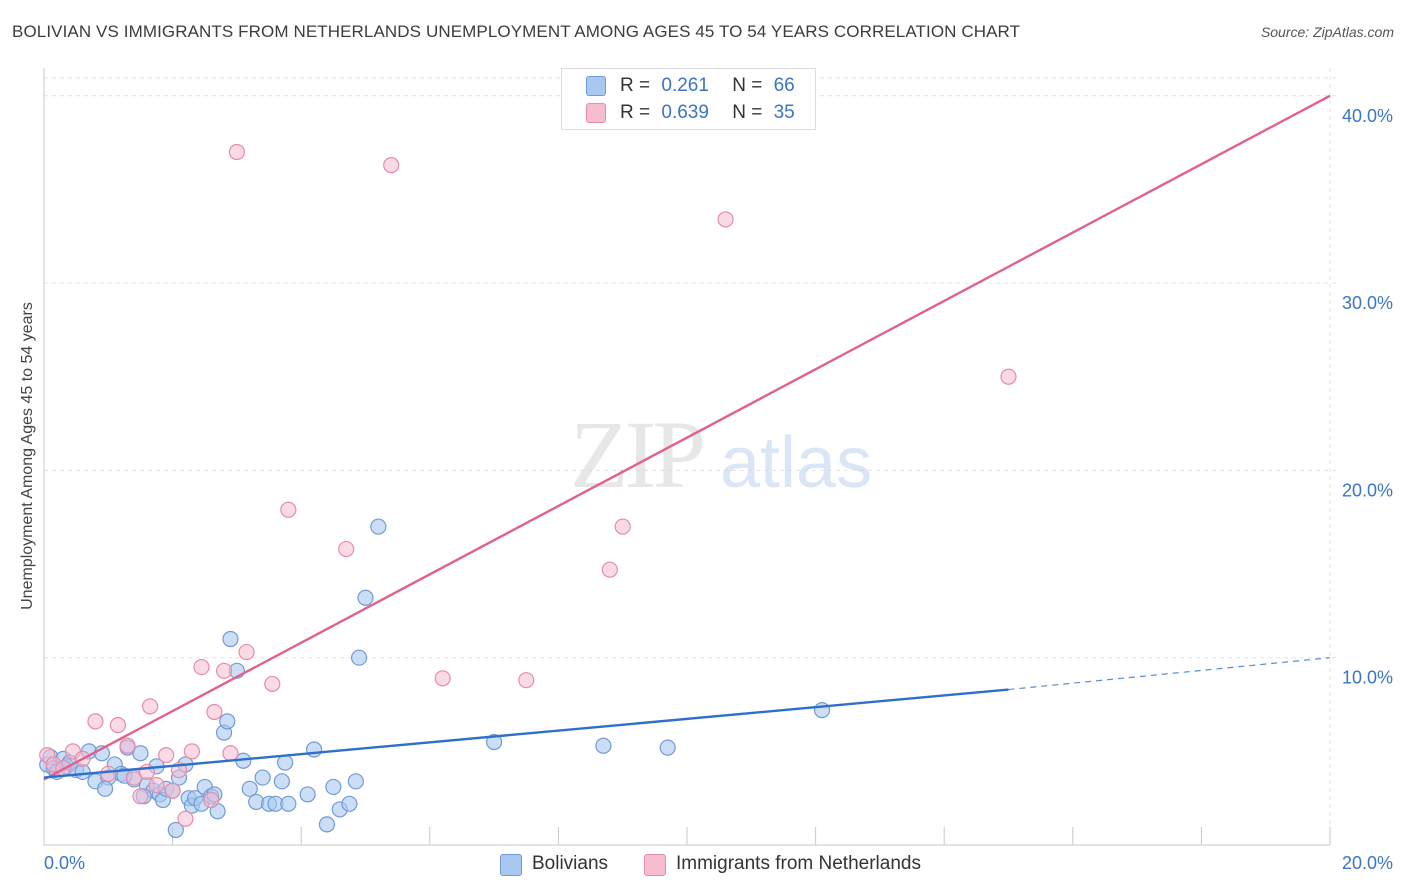 This screenshot has width=1406, height=892. What do you see at coordinates (1367, 490) in the screenshot?
I see `y-tick-label: 20.0%` at bounding box center [1367, 490].